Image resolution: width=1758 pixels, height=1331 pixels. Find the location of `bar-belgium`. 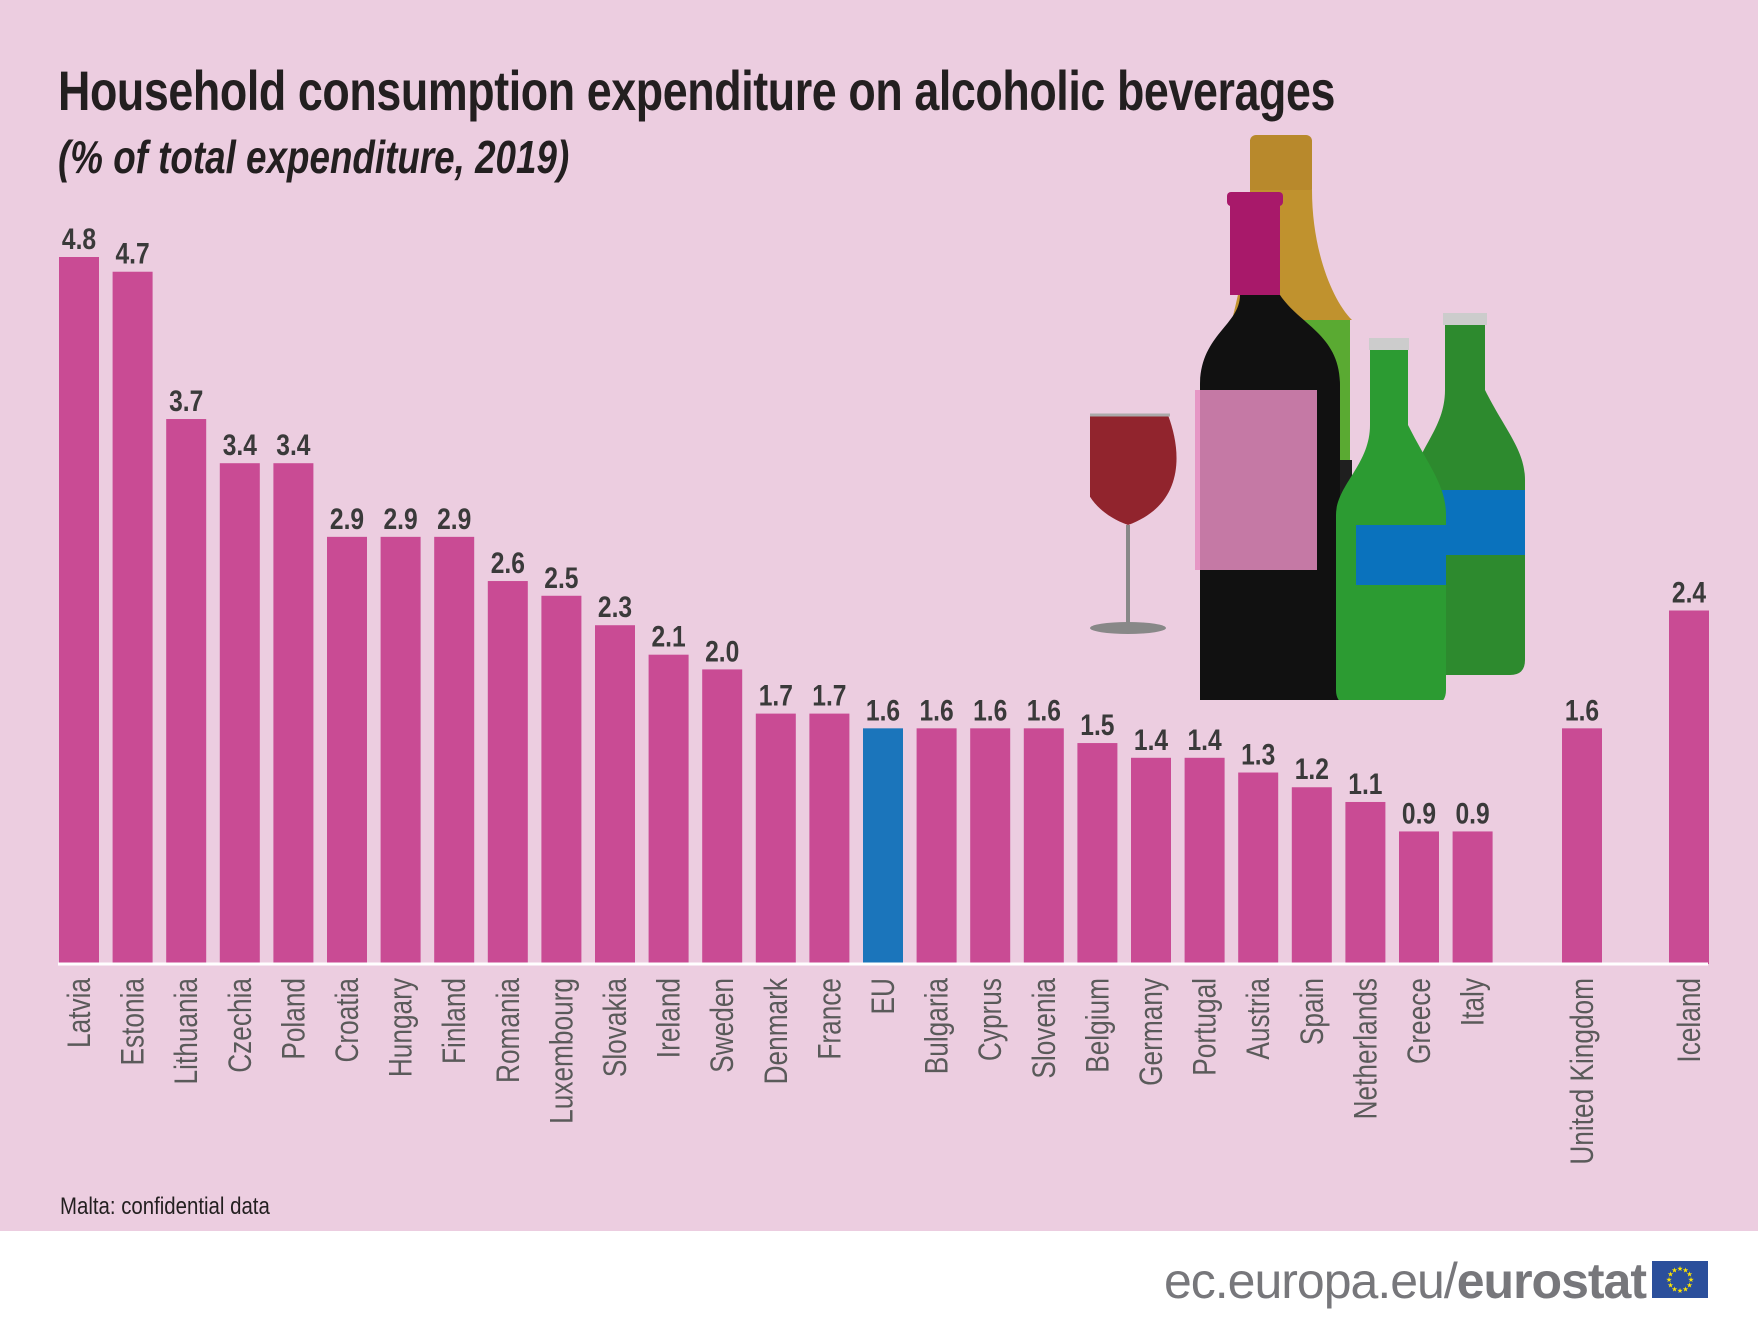

bar-belgium is located at coordinates (1097, 853).